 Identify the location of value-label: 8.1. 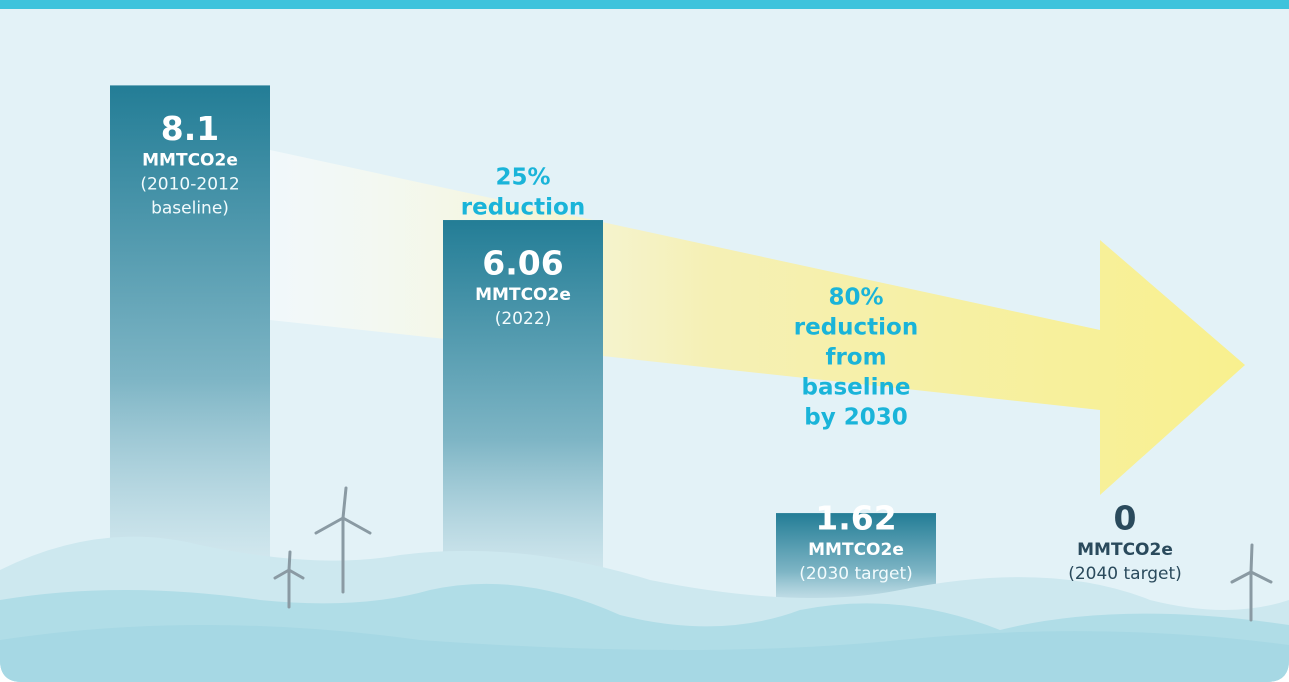
(190, 128).